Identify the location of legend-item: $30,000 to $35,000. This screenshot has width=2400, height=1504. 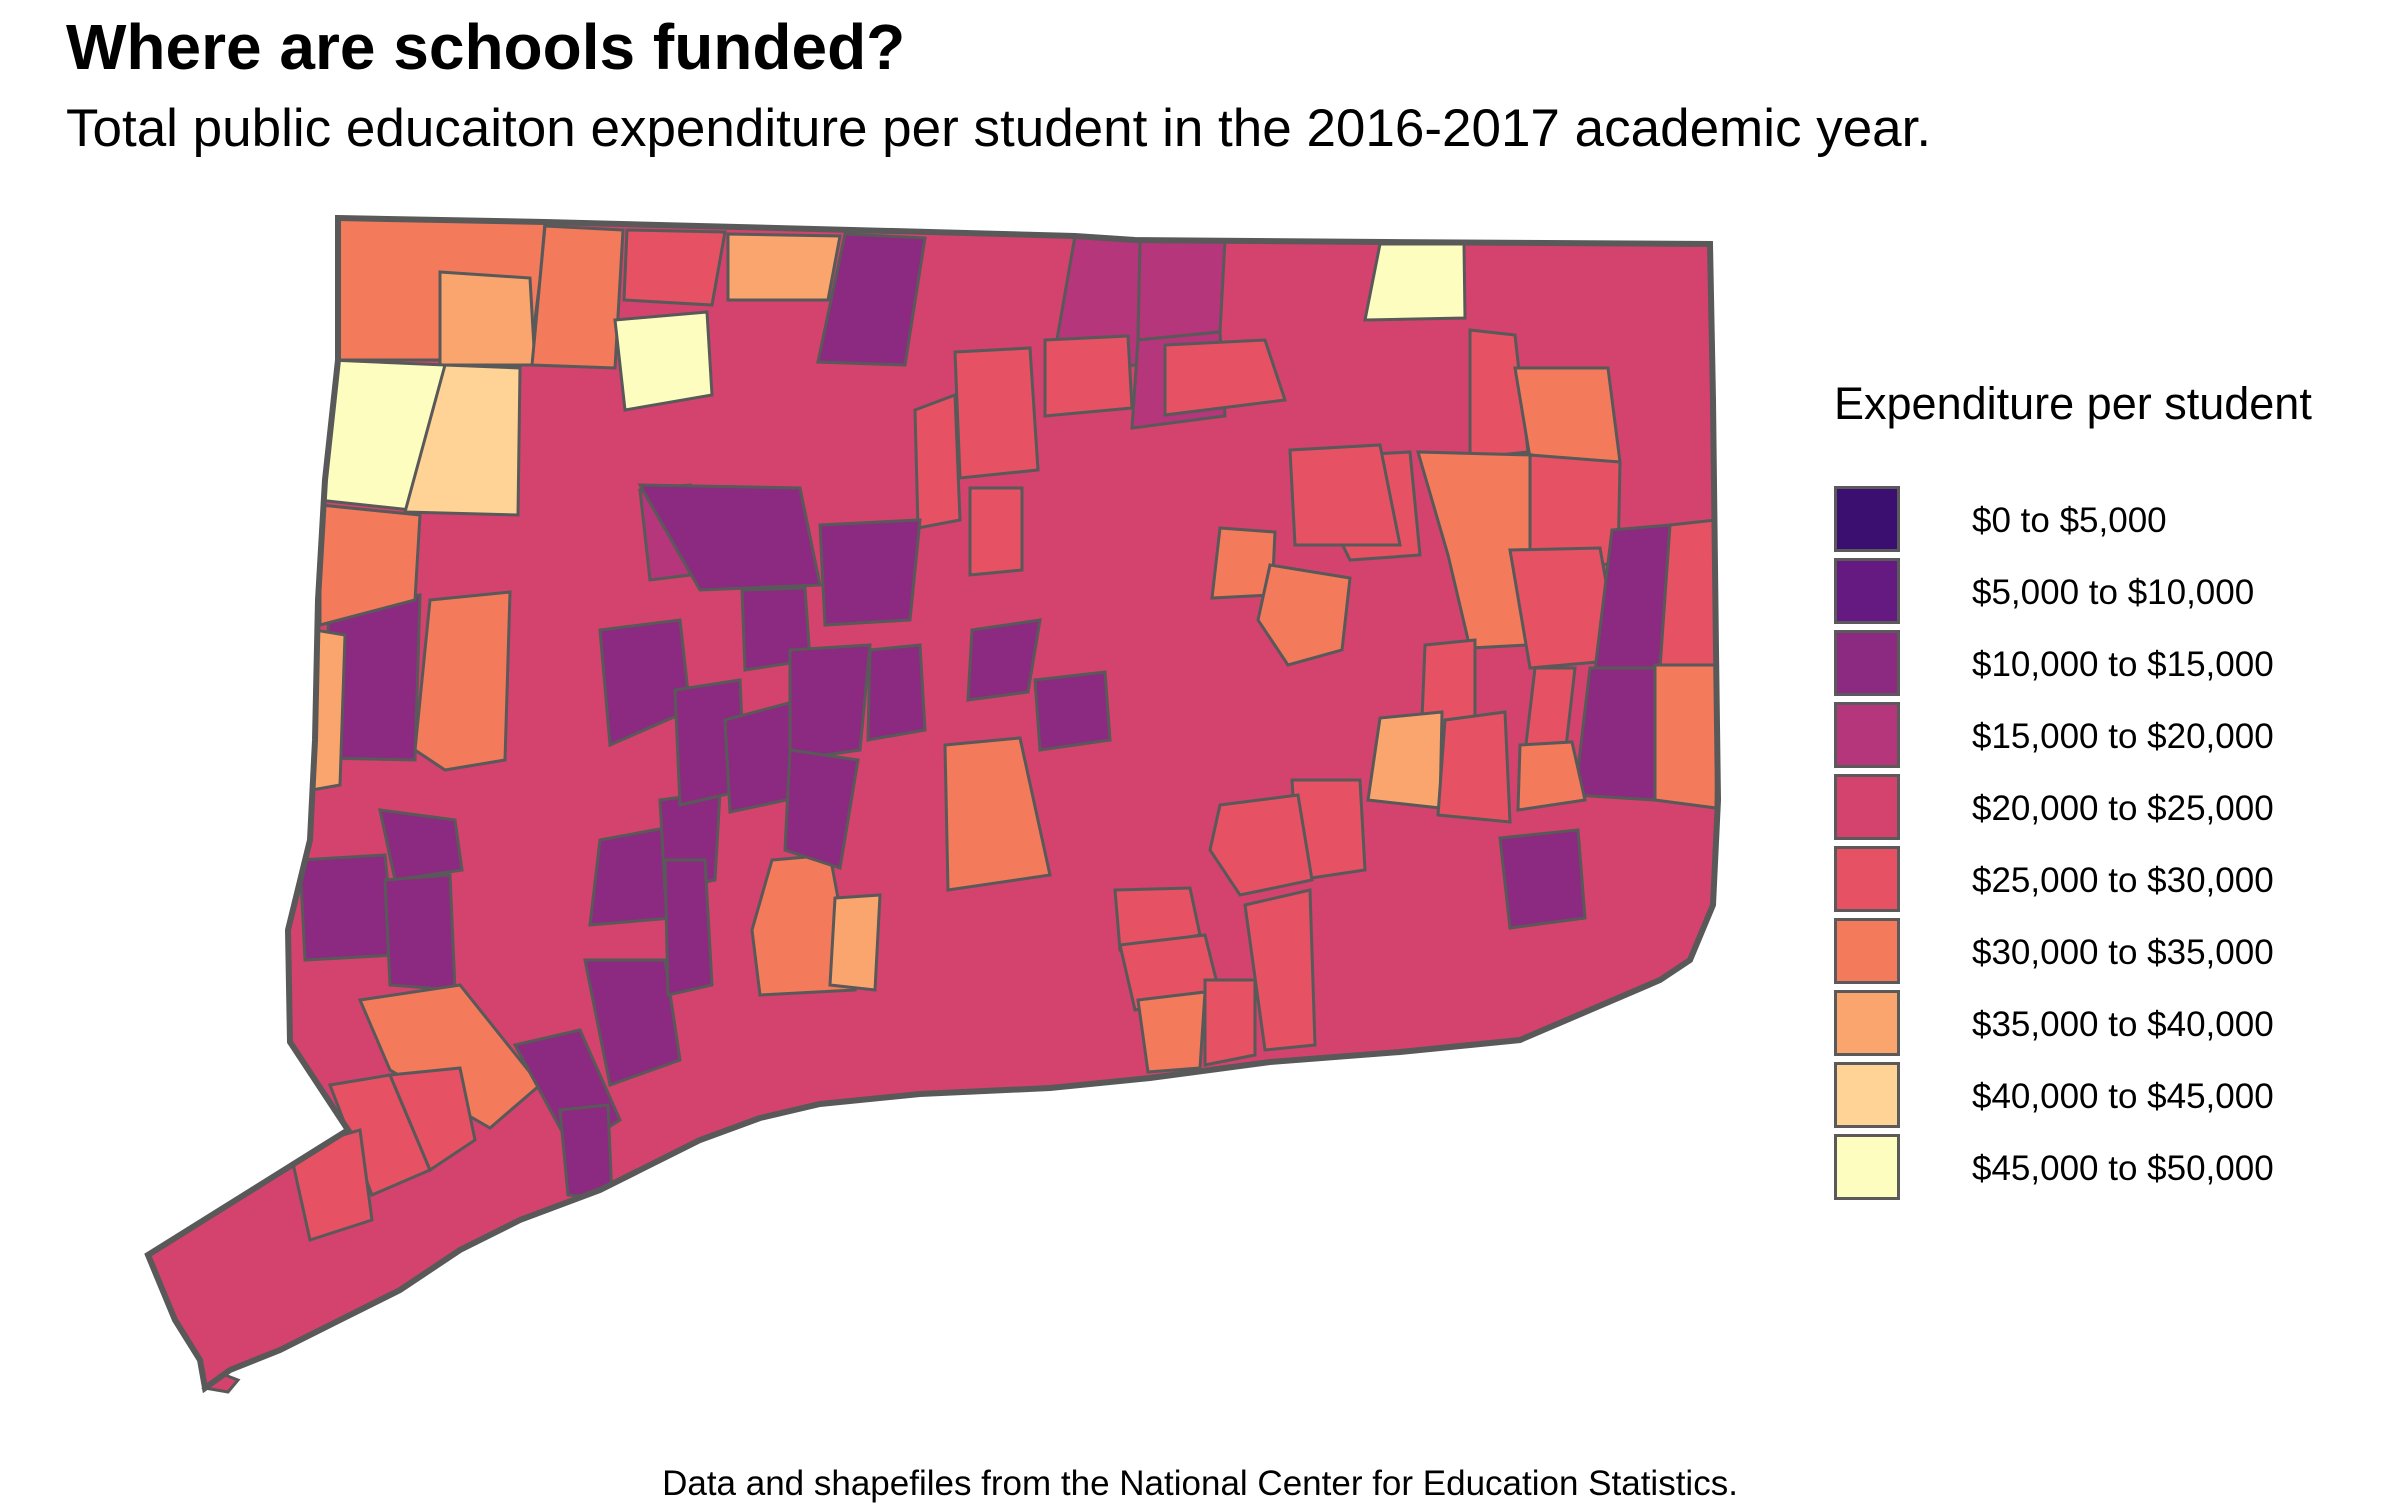
(2114, 954).